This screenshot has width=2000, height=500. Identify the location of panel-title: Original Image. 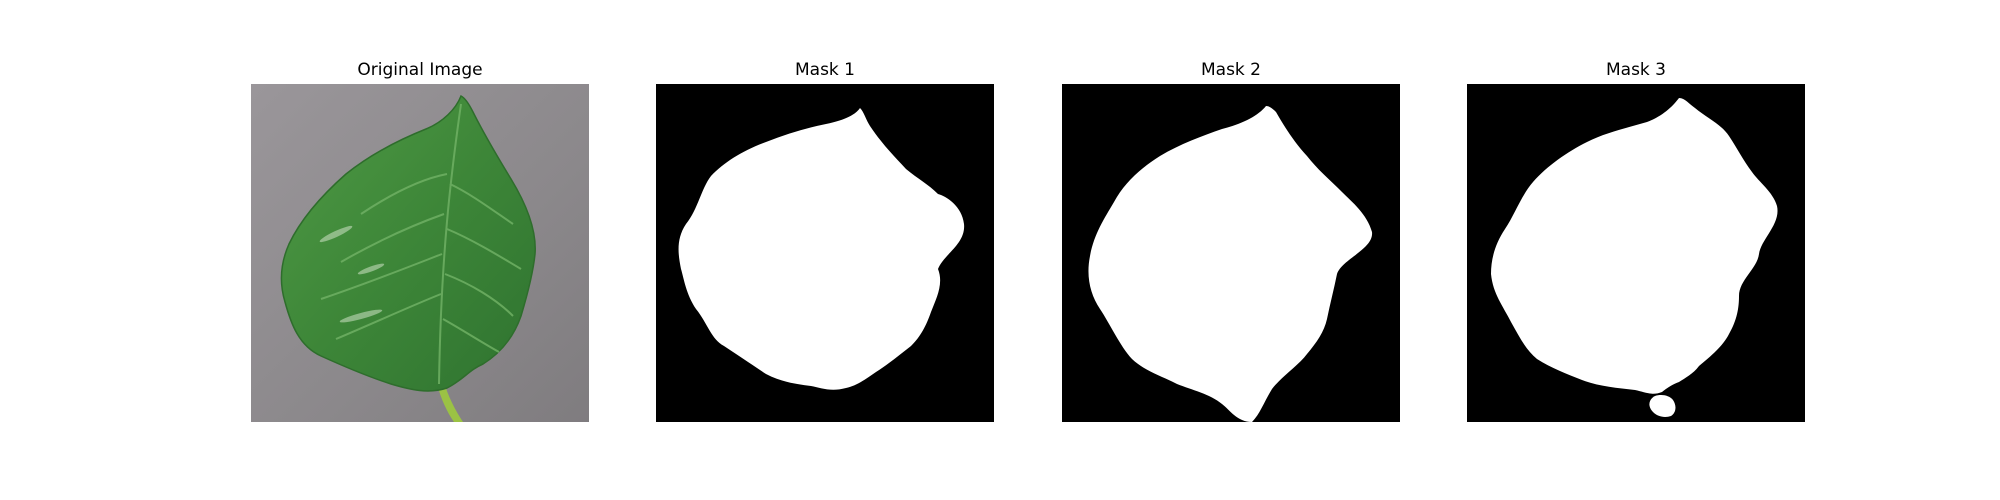
(420, 70).